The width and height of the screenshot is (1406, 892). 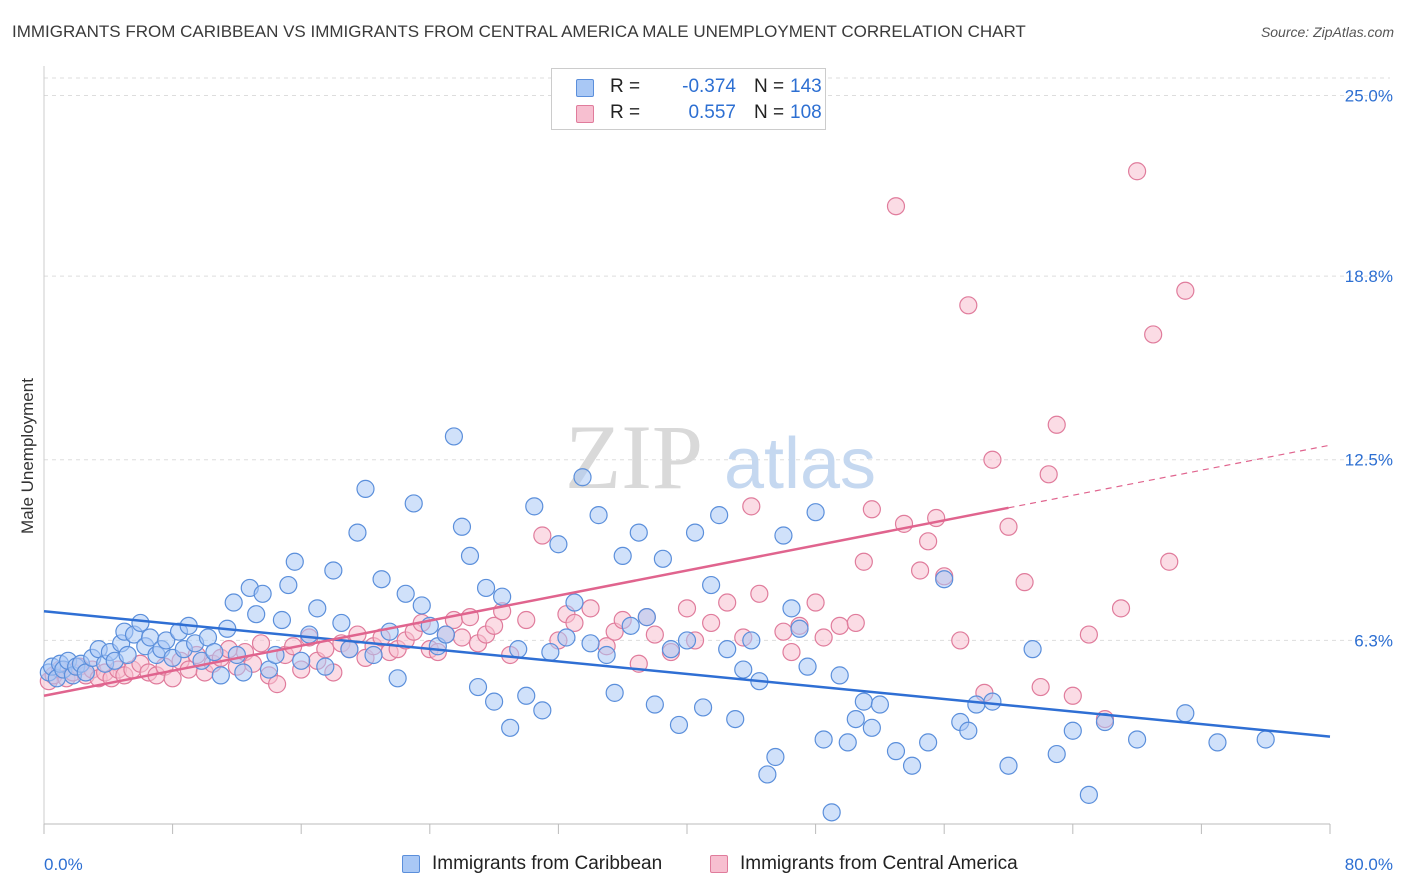 I want to click on caribbean-swatch, so click(x=411, y=864).